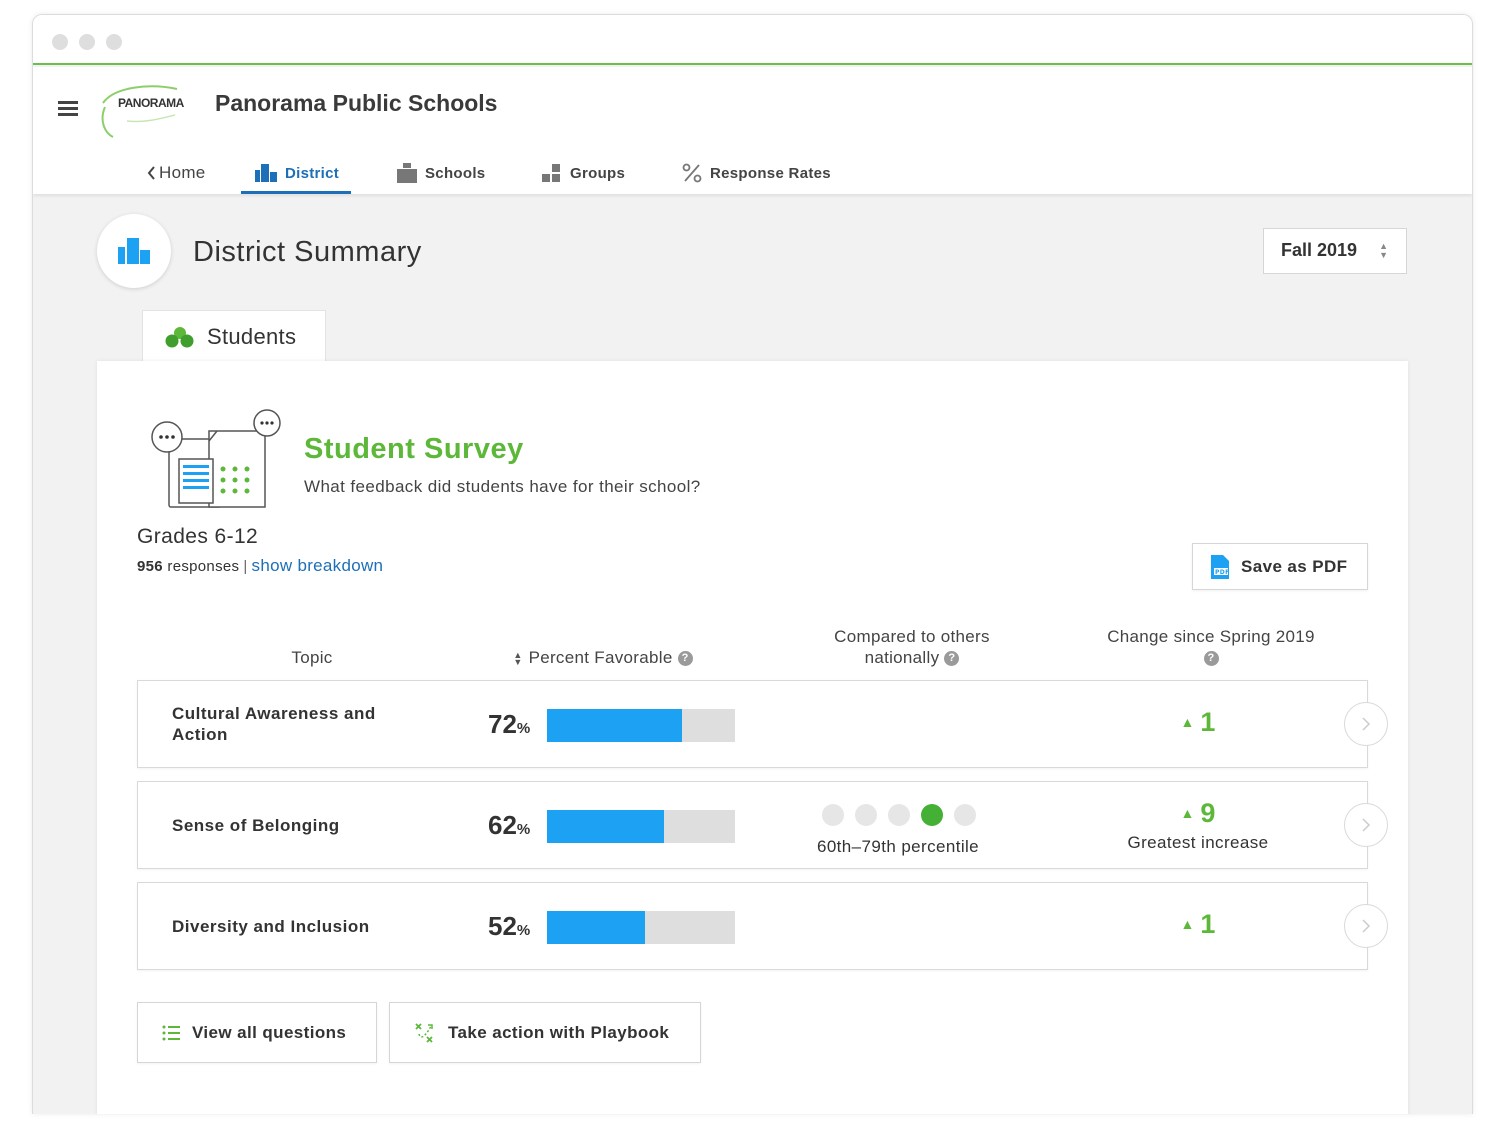  I want to click on tab-students: Students, so click(234, 336).